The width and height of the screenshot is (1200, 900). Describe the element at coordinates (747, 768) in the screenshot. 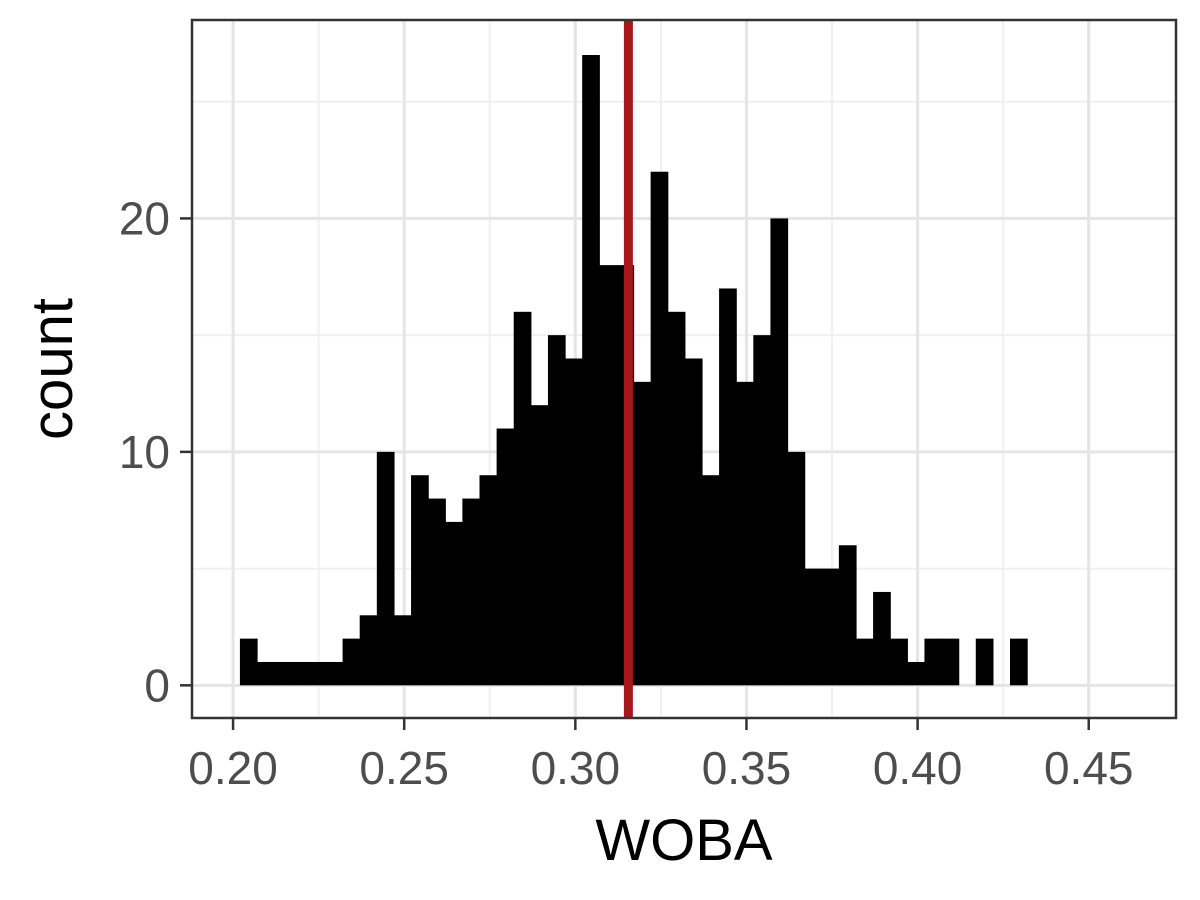

I see `x-tick-label: 0.35` at that location.